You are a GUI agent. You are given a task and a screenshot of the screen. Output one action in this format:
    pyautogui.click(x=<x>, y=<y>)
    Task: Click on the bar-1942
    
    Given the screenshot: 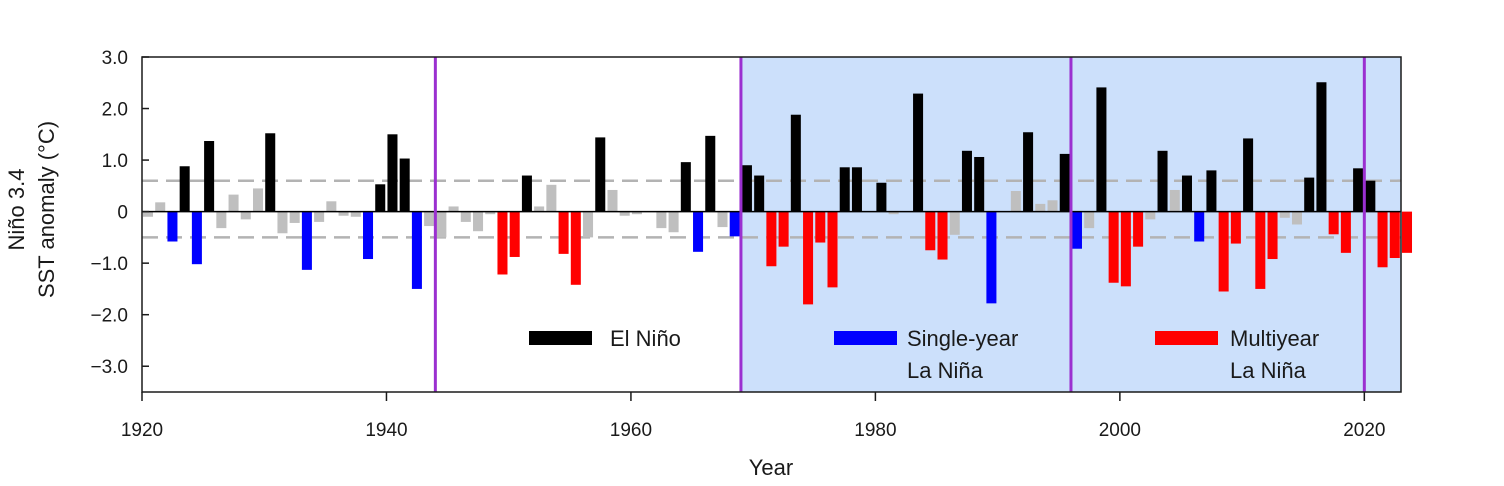 What is the action you would take?
    pyautogui.click(x=416, y=250)
    